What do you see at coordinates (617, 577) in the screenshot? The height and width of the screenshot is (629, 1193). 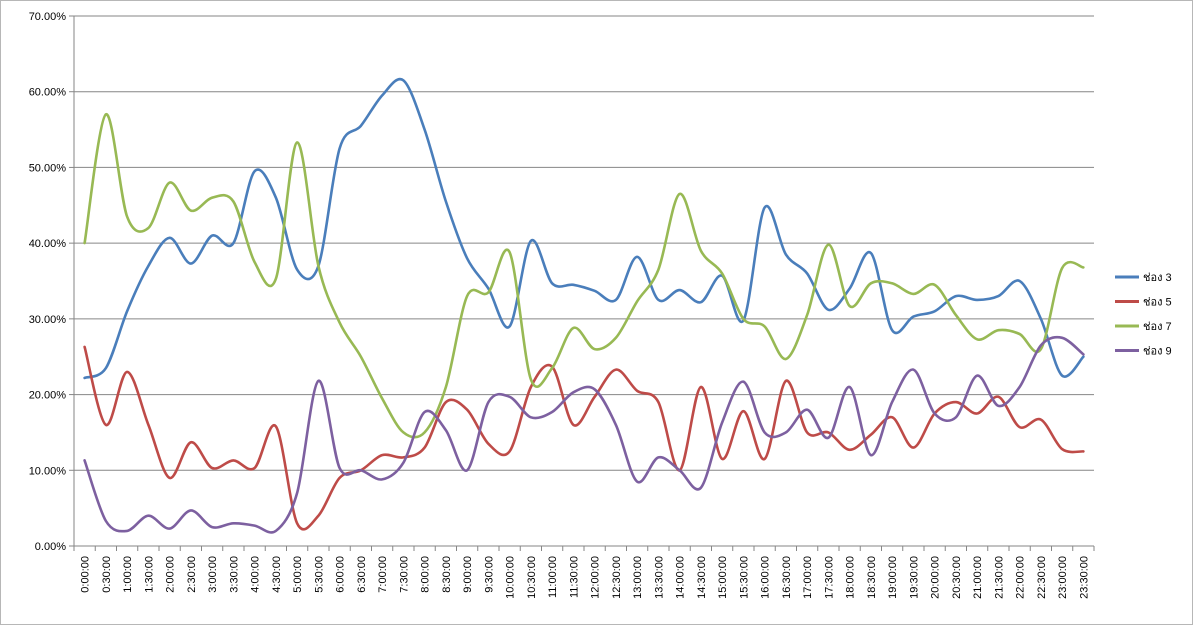 I see `x-tick-label: 12:30:00` at bounding box center [617, 577].